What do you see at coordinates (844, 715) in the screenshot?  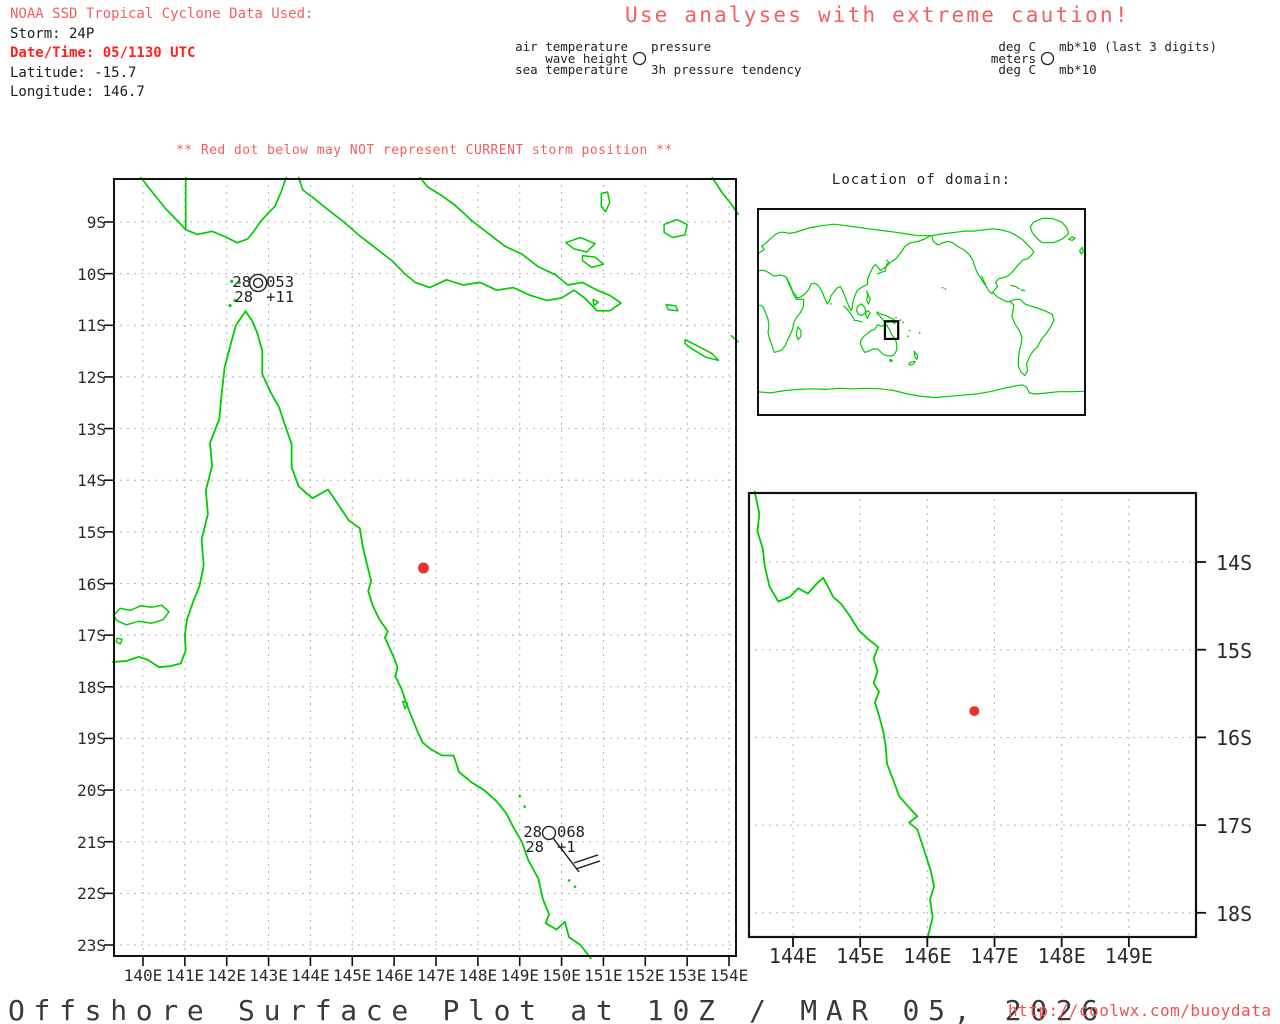 I see `queensland-coastline` at bounding box center [844, 715].